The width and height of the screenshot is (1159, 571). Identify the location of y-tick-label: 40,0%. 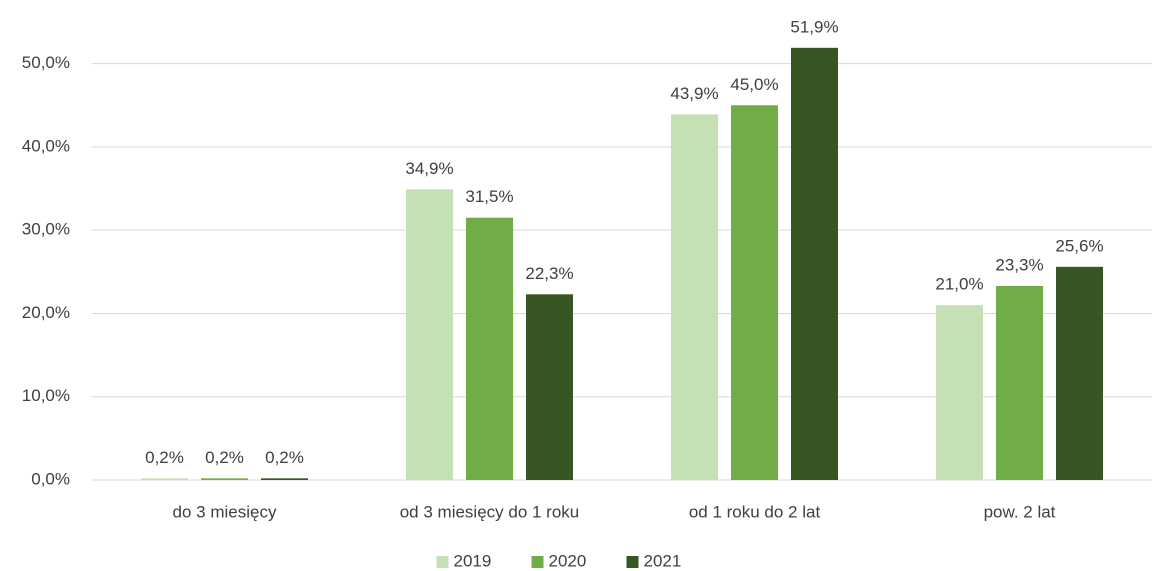
(46, 145).